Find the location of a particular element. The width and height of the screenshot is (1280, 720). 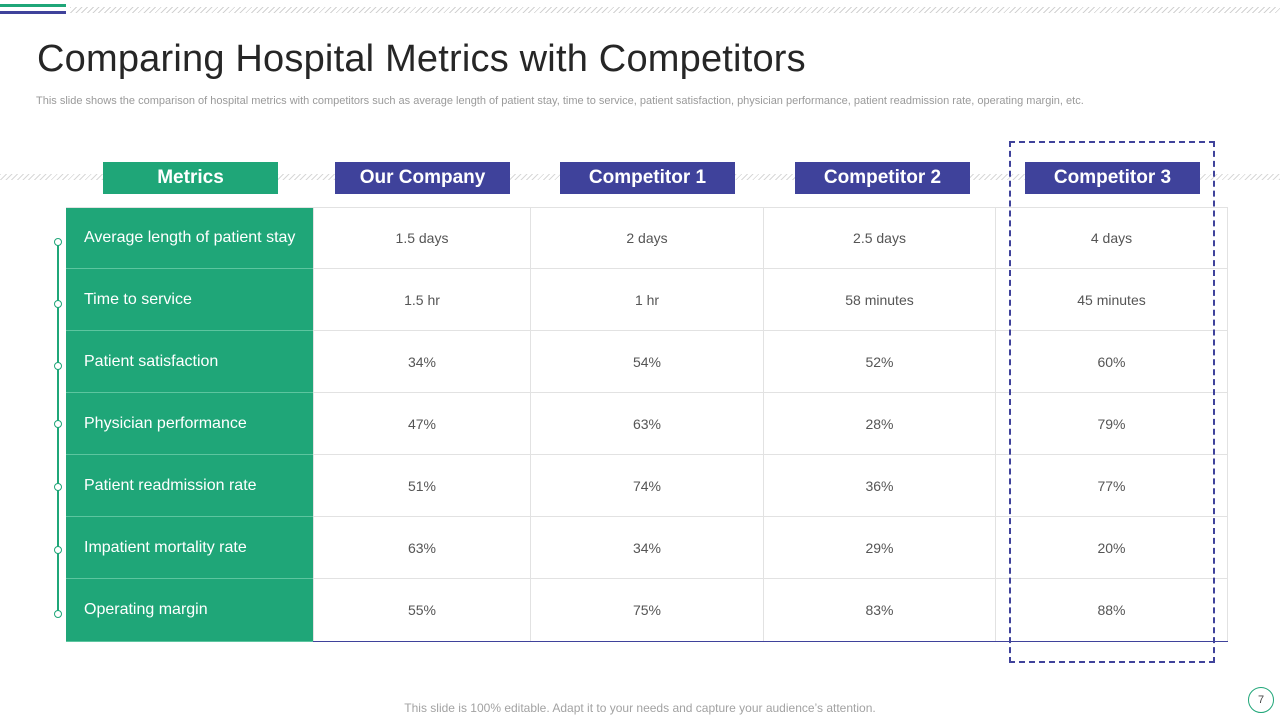

header-competitor-1: Competitor 1 is located at coordinates (647, 178).